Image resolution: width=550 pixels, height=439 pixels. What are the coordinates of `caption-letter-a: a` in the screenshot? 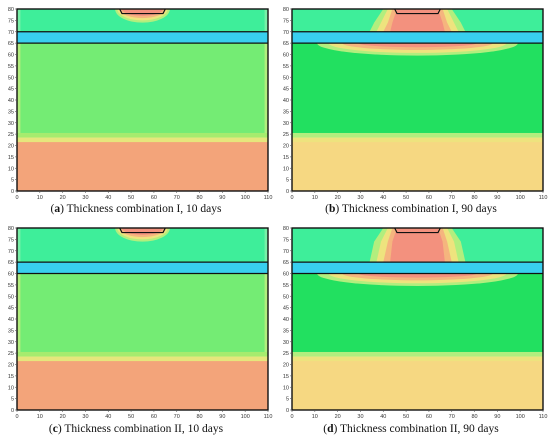 It's located at (57, 209).